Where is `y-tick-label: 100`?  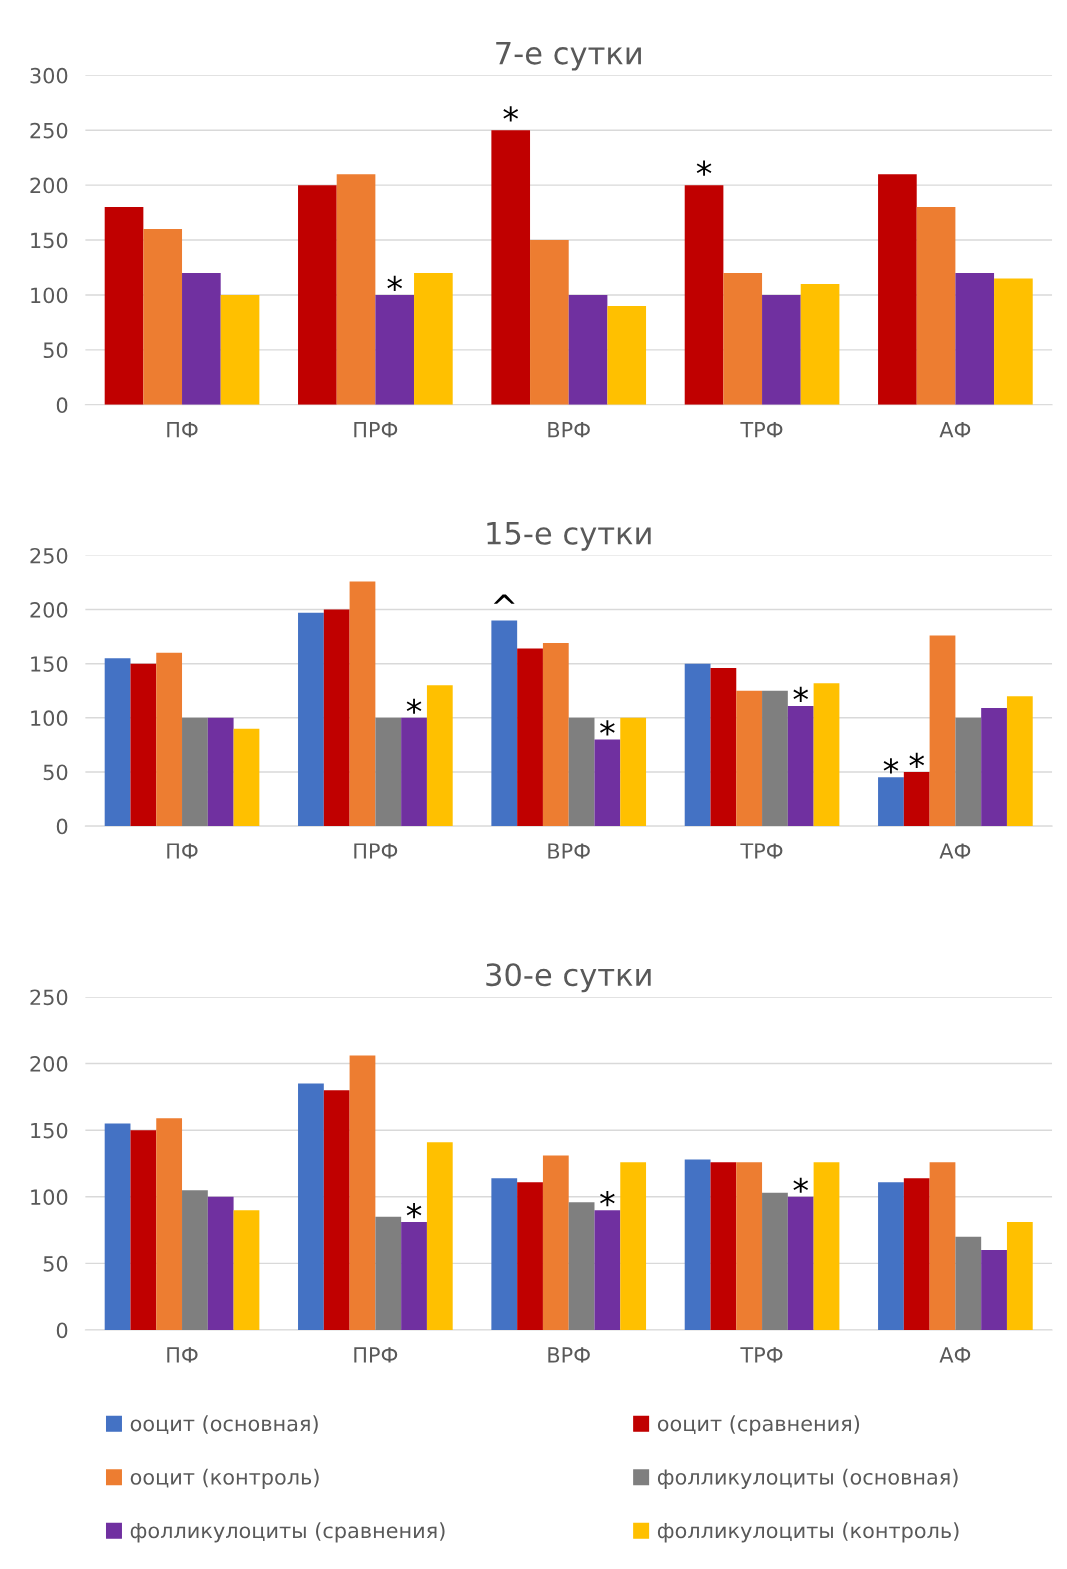 y-tick-label: 100 is located at coordinates (49, 1197).